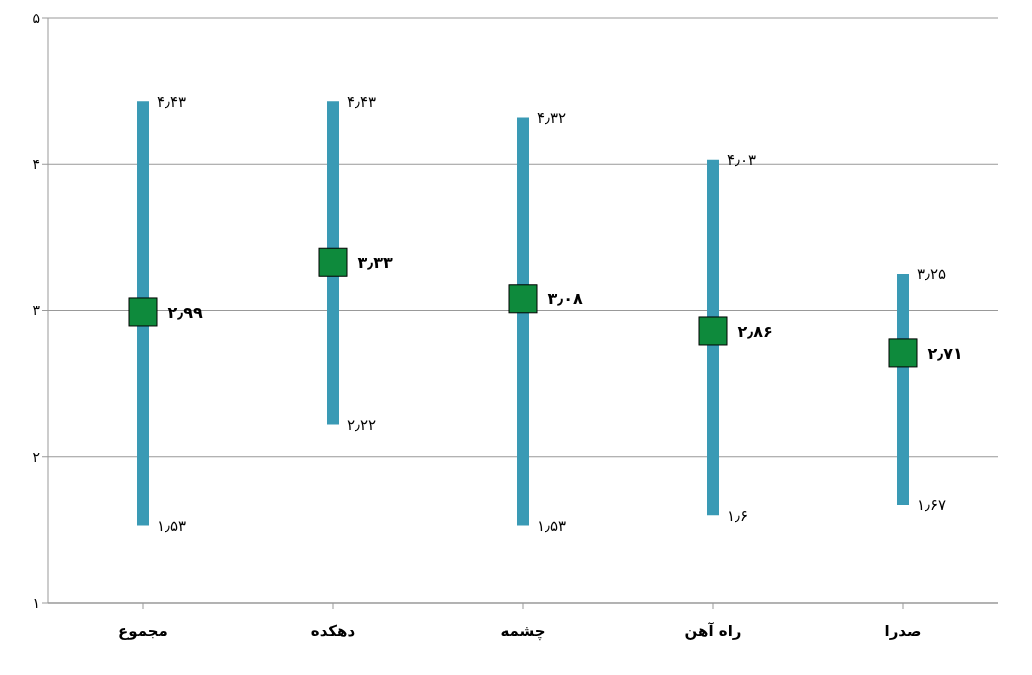 The width and height of the screenshot is (1032, 675). What do you see at coordinates (36, 602) in the screenshot?
I see `y-tick-label: ۱` at bounding box center [36, 602].